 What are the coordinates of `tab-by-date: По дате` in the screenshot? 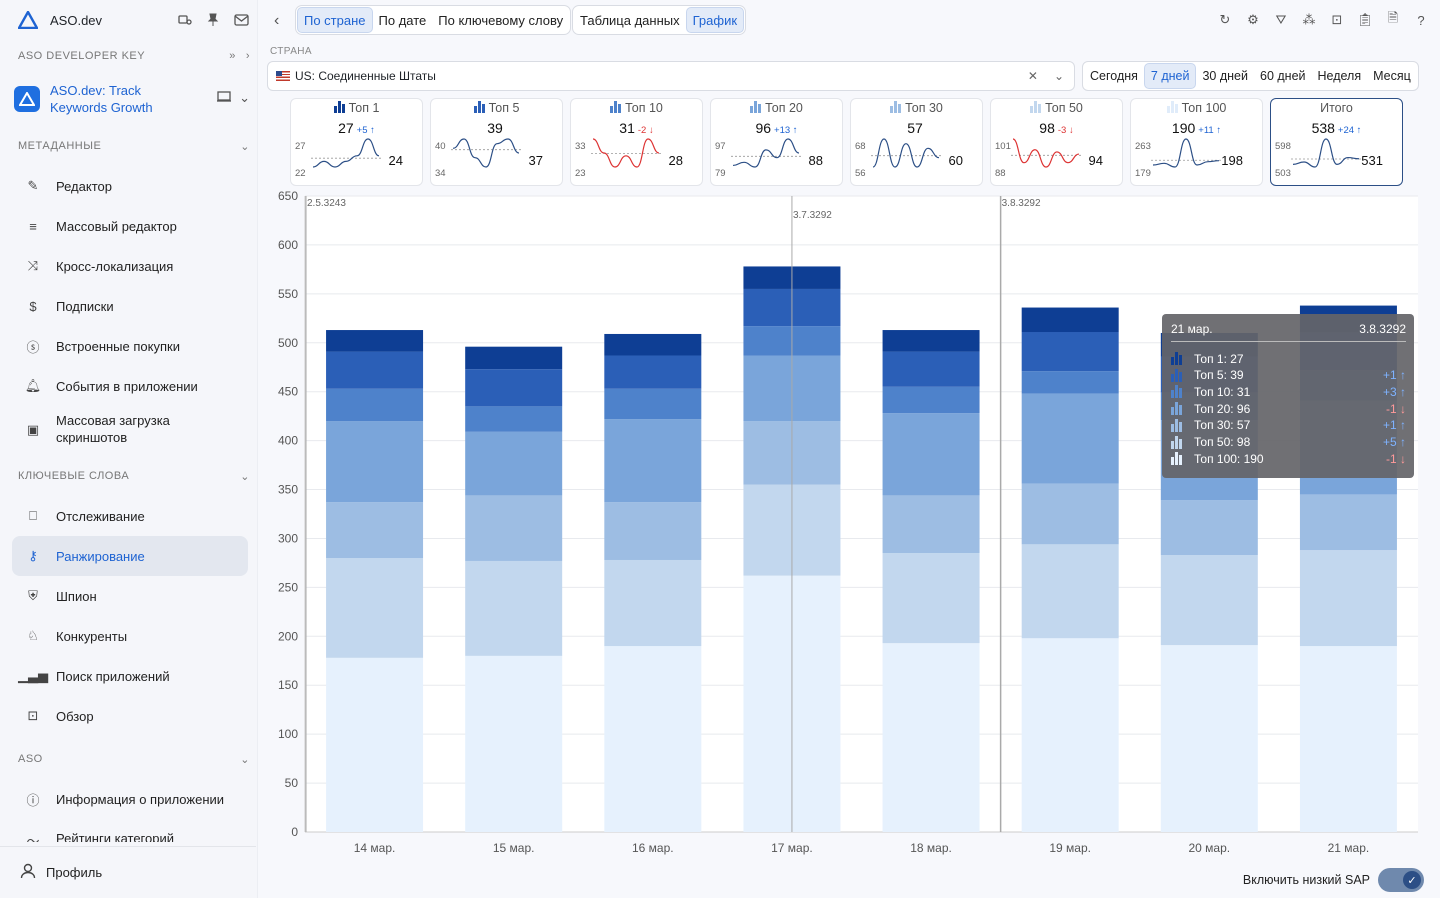 It's located at (402, 20).